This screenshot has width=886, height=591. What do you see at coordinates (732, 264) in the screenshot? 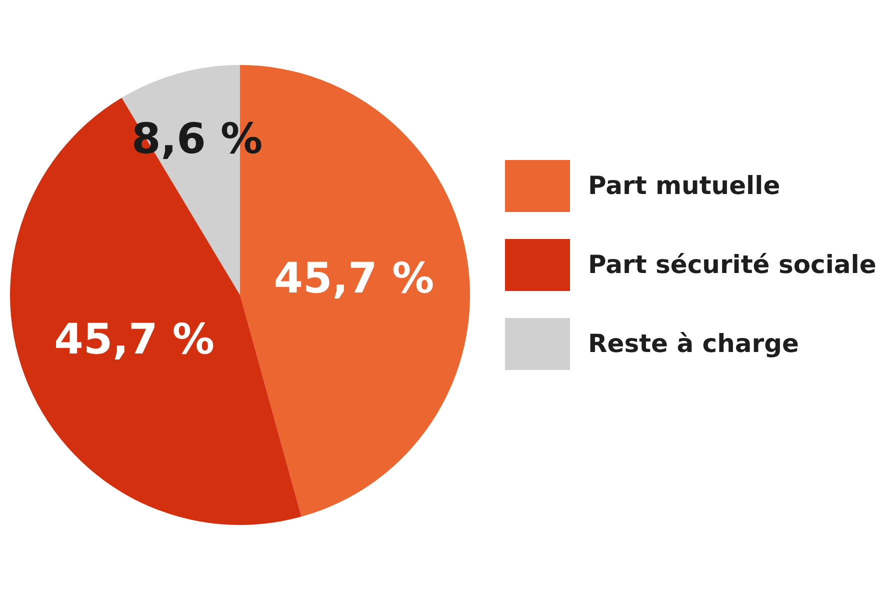
I see `legend-label: Part sécurité sociale` at bounding box center [732, 264].